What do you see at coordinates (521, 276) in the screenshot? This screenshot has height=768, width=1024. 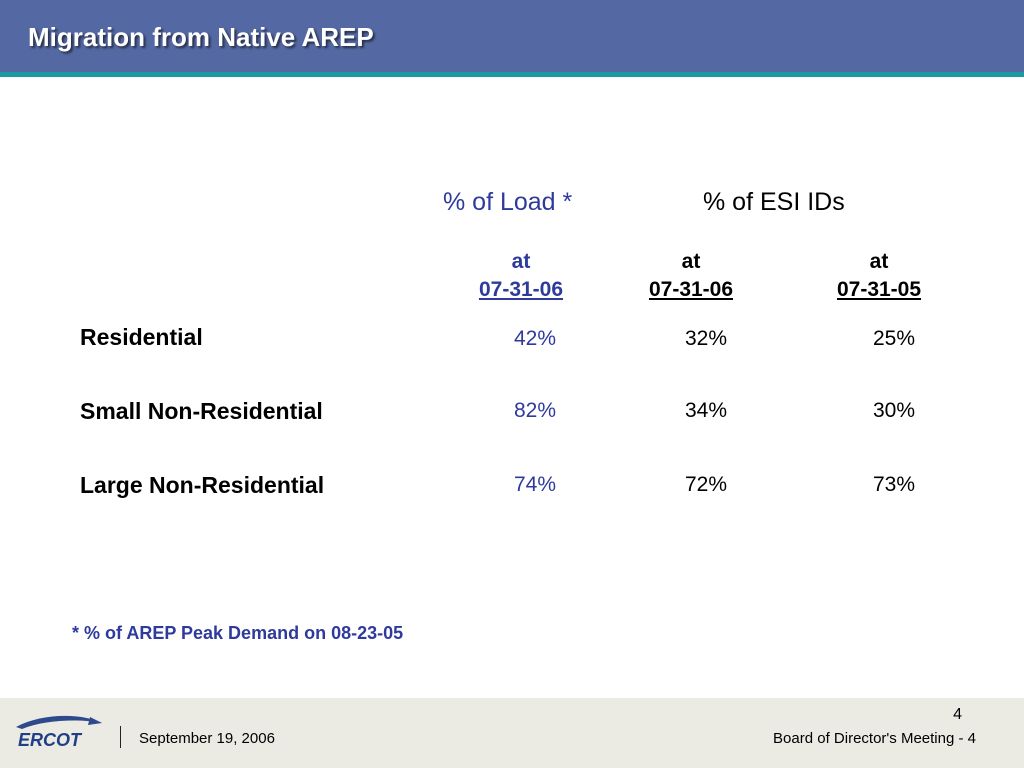 I see `column-header-load-date: at 07-31-06` at bounding box center [521, 276].